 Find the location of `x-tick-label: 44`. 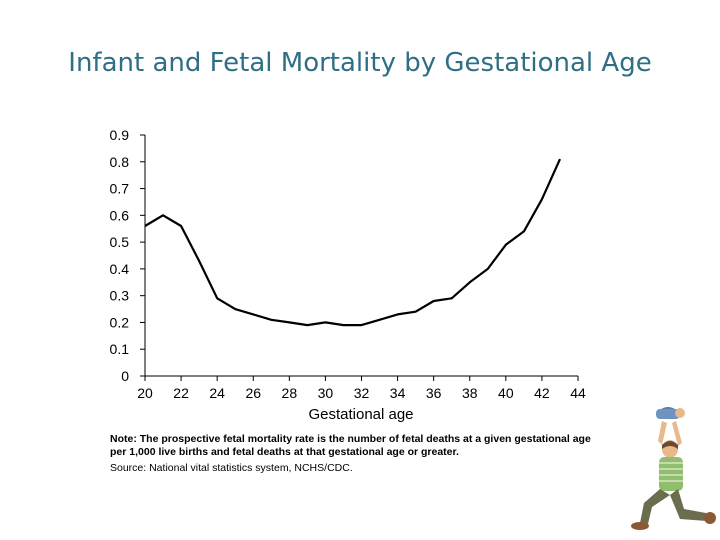

x-tick-label: 44 is located at coordinates (578, 393).